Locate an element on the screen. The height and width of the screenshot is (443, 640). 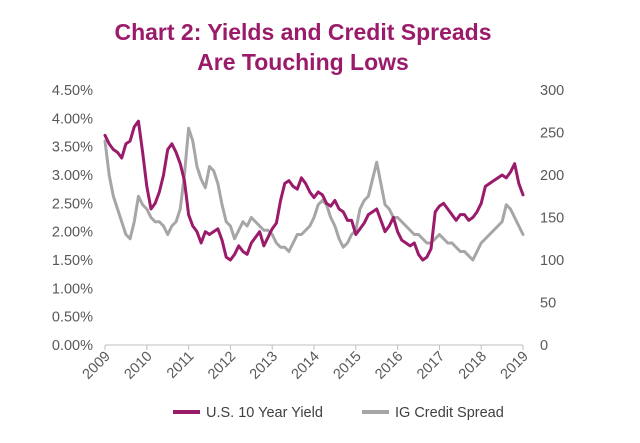
chart-title-line1: Chart 2: Yields and Credit Spreads is located at coordinates (302, 32).